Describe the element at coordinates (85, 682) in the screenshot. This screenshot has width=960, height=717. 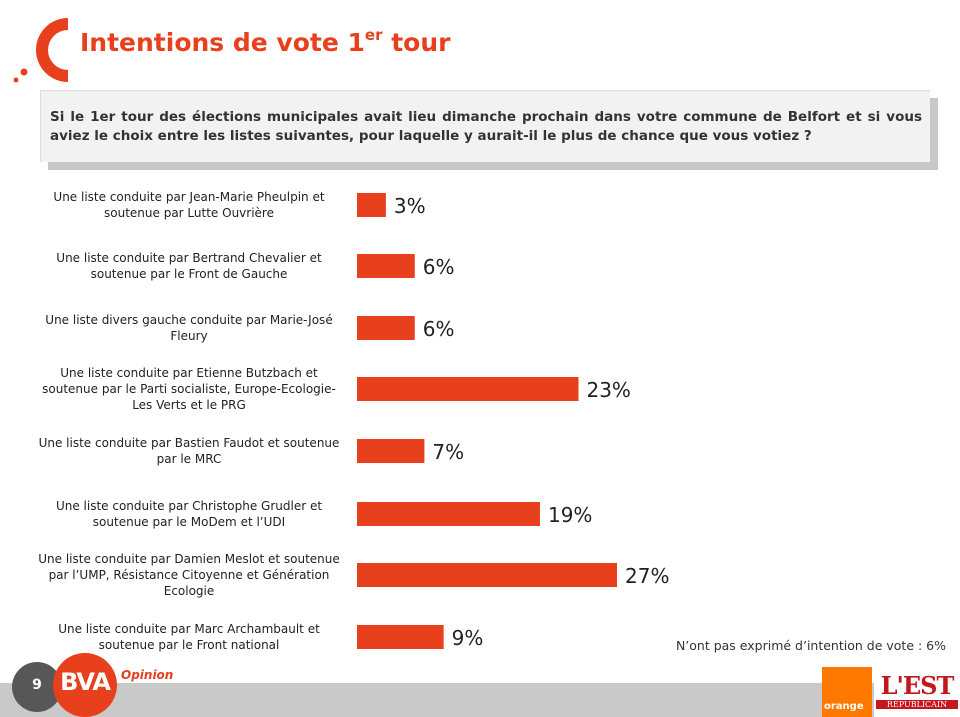
I see `bva-logo-text: BVA` at that location.